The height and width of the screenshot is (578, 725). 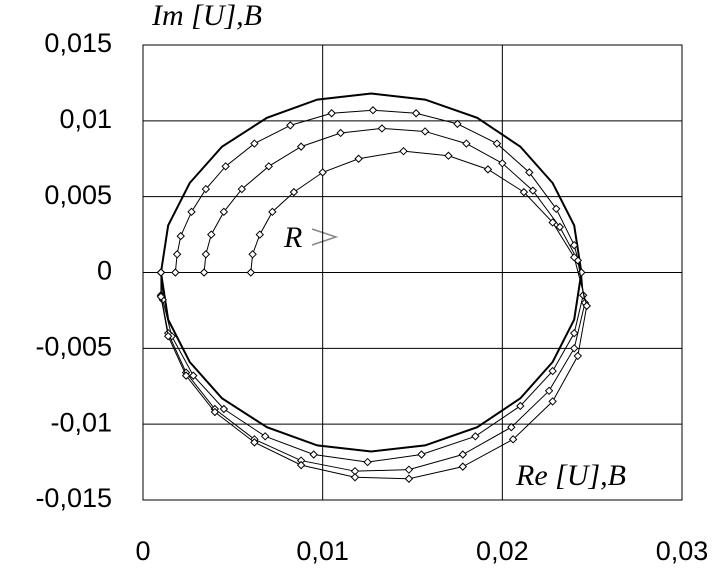 What do you see at coordinates (73, 346) in the screenshot?
I see `y-tick-label: -0,005` at bounding box center [73, 346].